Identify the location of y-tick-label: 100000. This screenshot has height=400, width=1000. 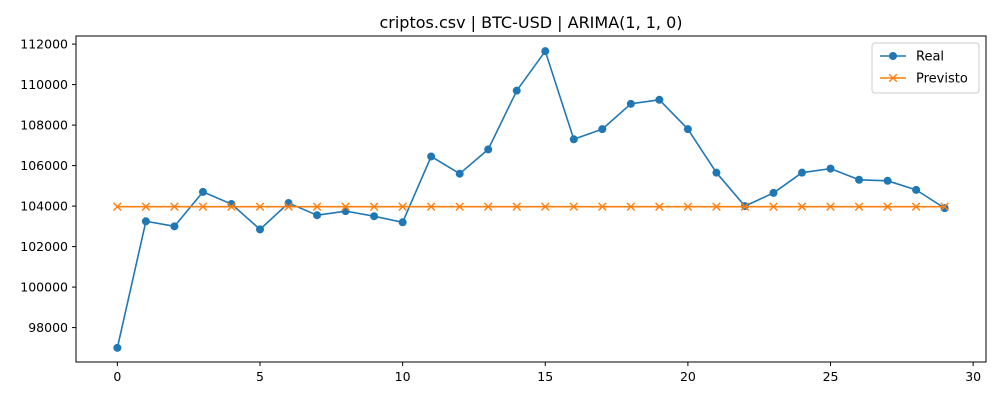
(44, 287).